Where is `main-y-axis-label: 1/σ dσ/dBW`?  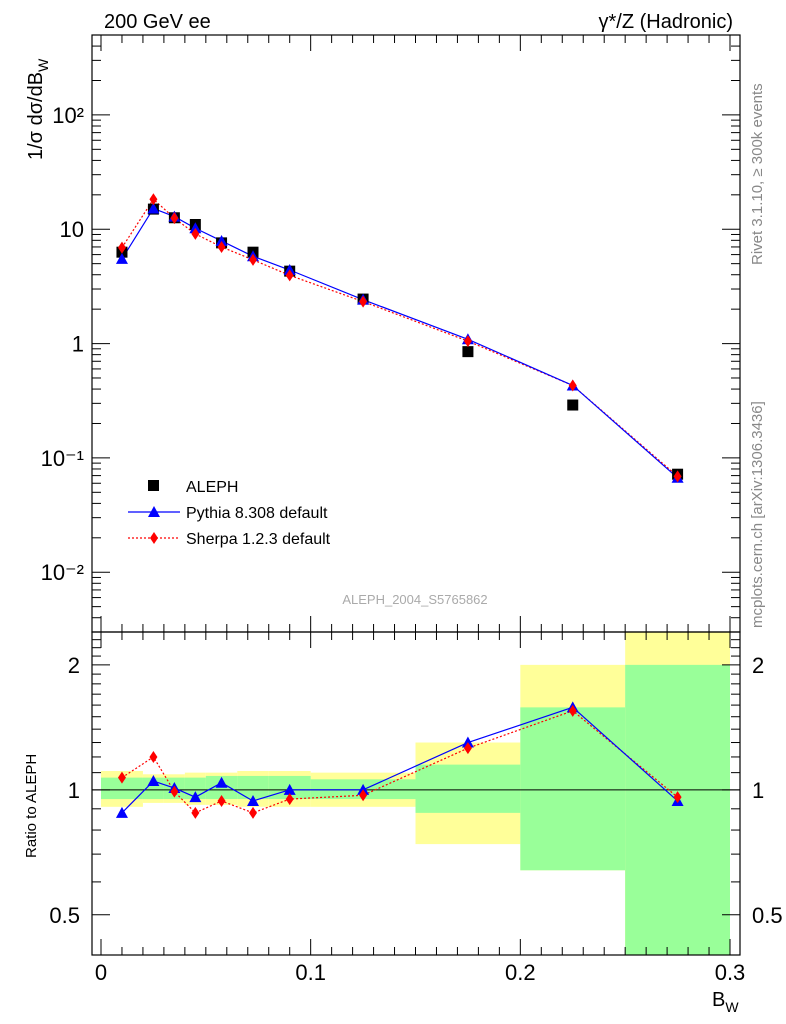 main-y-axis-label: 1/σ dσ/dBW is located at coordinates (38, 109).